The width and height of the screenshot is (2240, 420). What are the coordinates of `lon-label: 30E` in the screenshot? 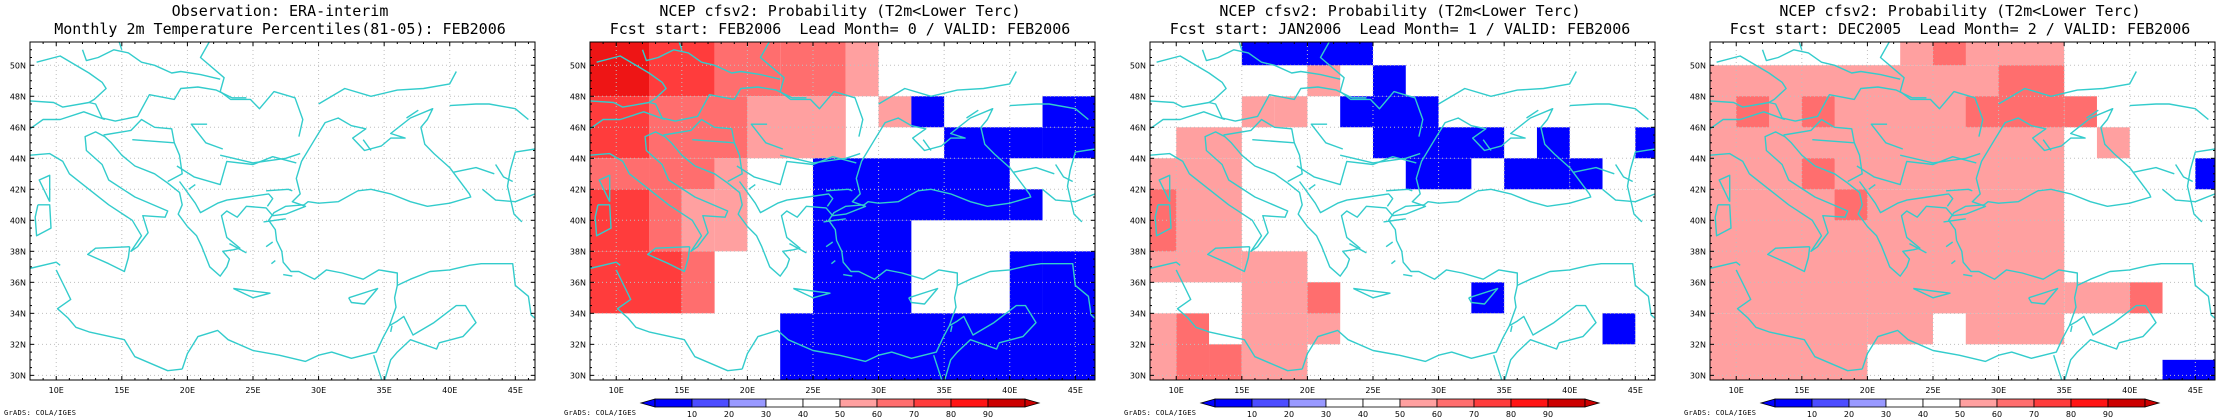 It's located at (878, 390).